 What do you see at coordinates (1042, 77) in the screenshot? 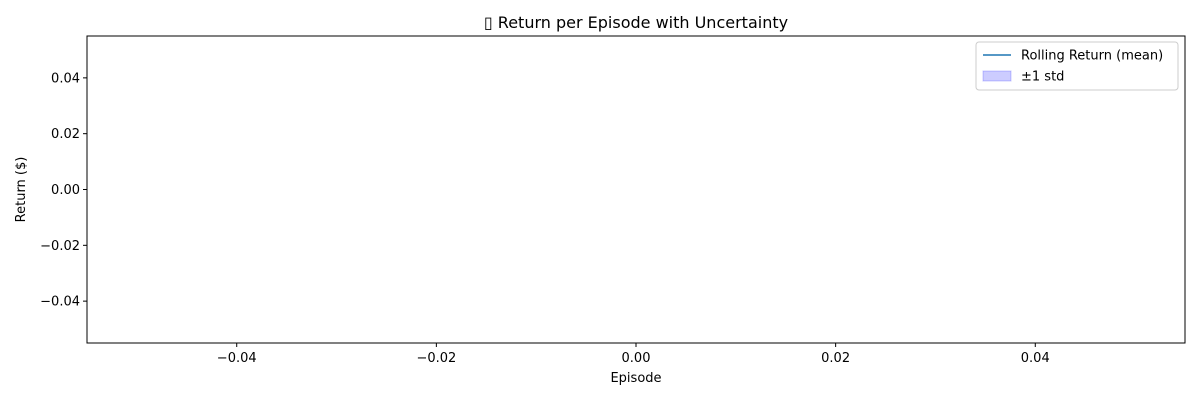
I see `legend-label: ±1 std` at bounding box center [1042, 77].